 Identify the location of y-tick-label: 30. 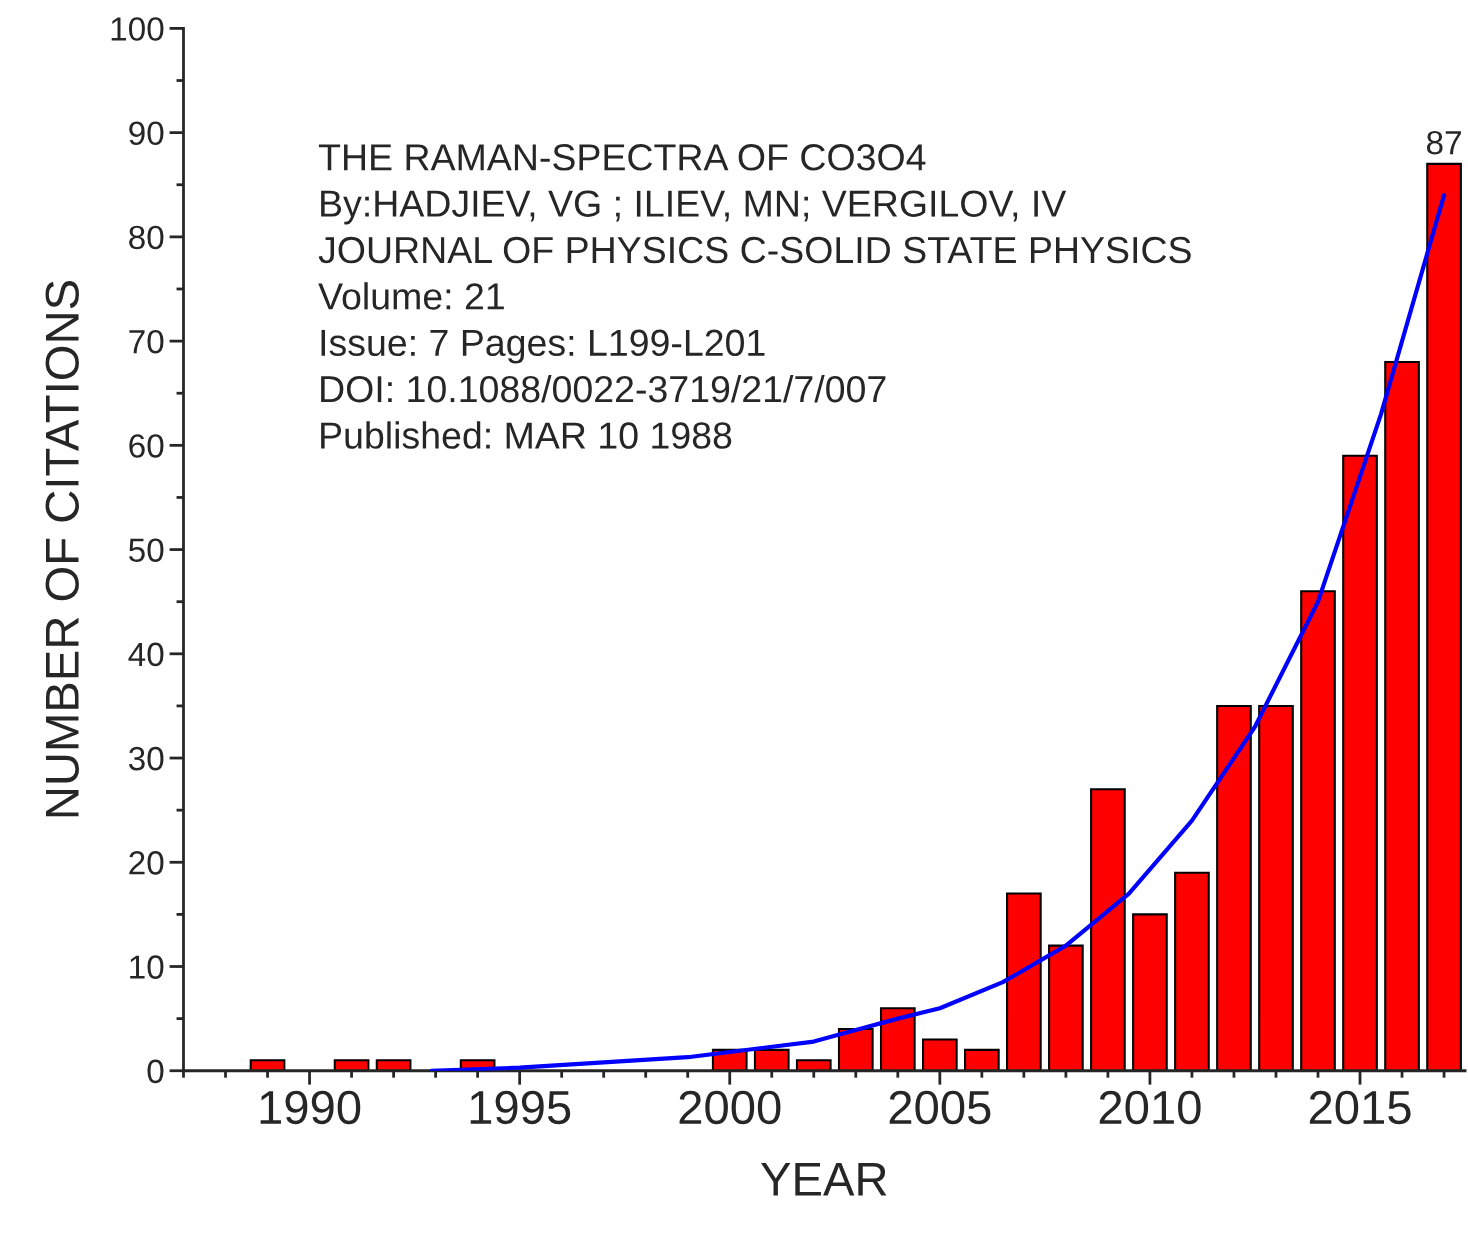
(146, 758).